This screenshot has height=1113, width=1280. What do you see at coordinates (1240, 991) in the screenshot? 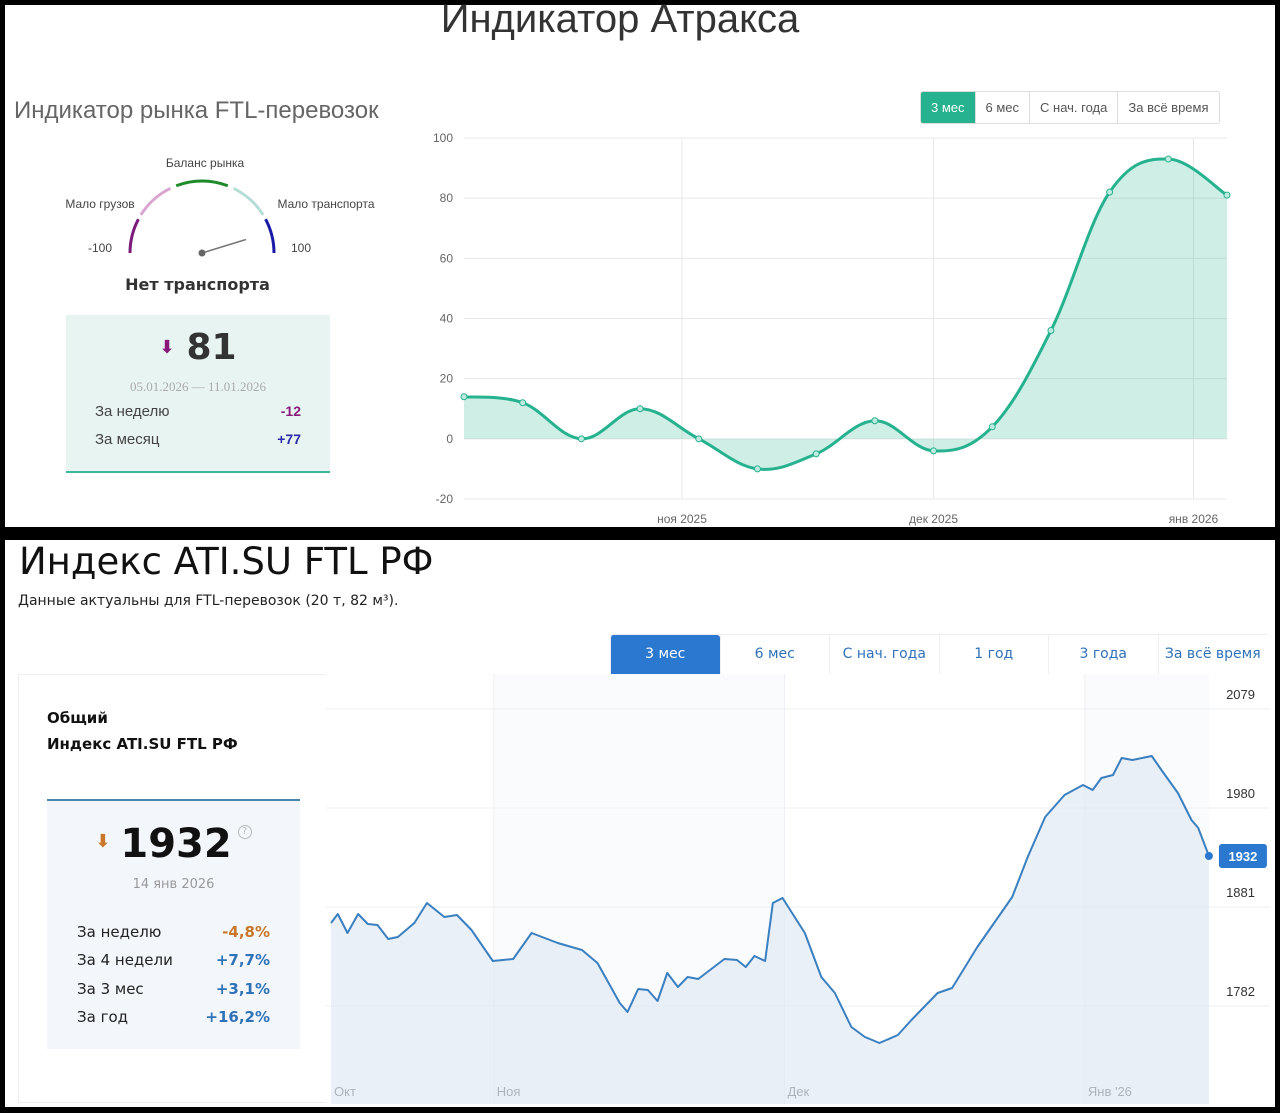
I see `y-tick-label: 1782` at bounding box center [1240, 991].